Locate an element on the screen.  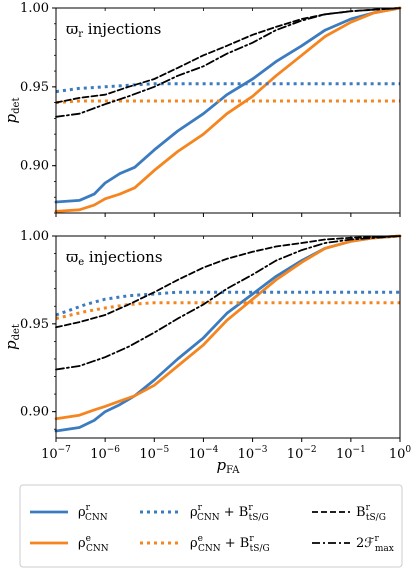
x-tick-label: 10⁻³ is located at coordinates (253, 453).